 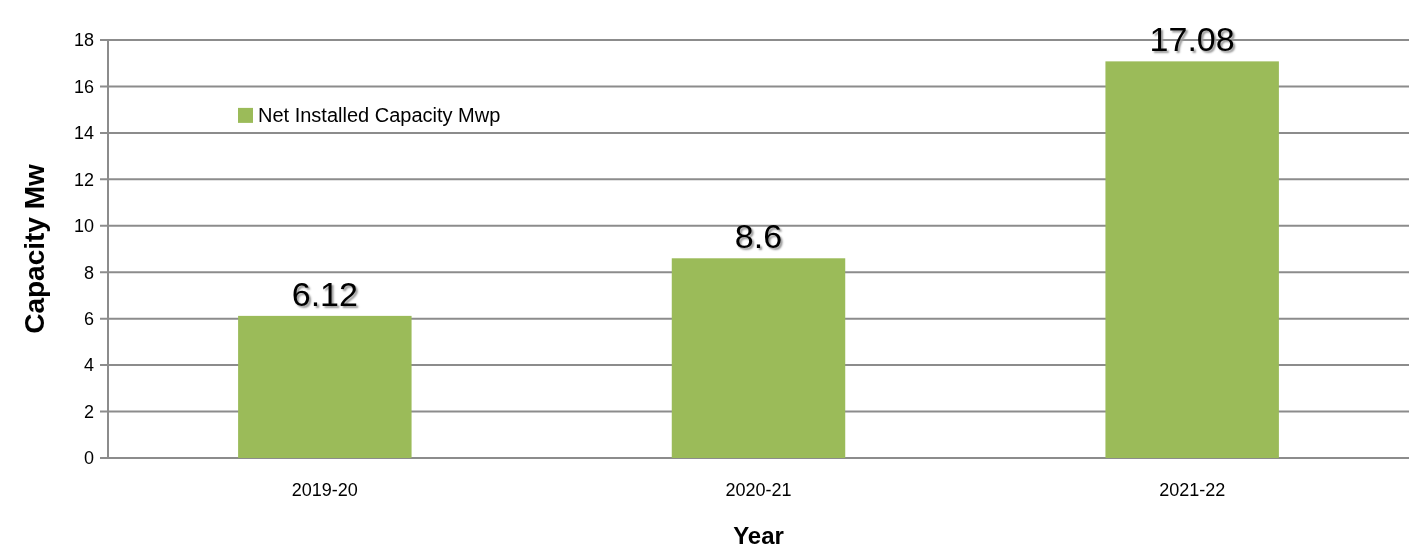 What do you see at coordinates (1192, 39) in the screenshot?
I see `data-label: 17.08` at bounding box center [1192, 39].